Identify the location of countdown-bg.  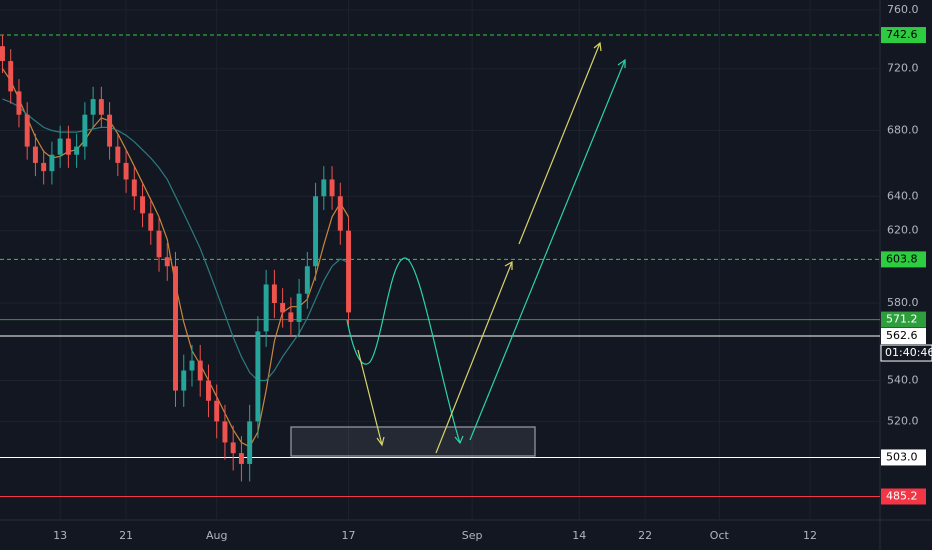
(906, 353).